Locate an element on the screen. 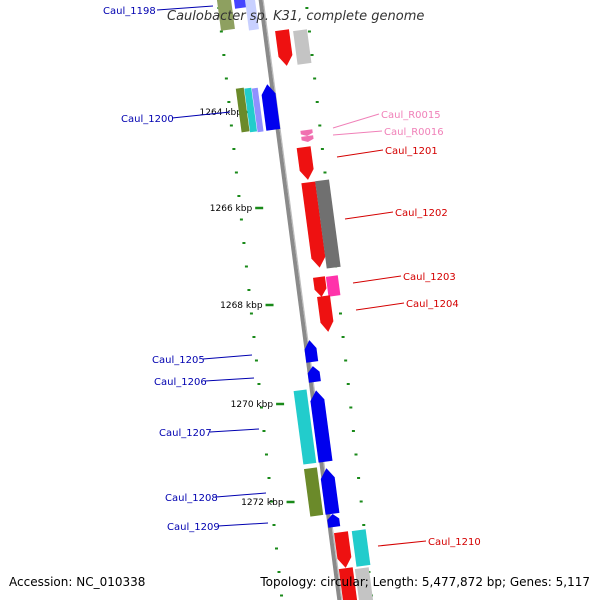 The width and height of the screenshot is (600, 604). gene-caul-1200-light is located at coordinates (257, 110).